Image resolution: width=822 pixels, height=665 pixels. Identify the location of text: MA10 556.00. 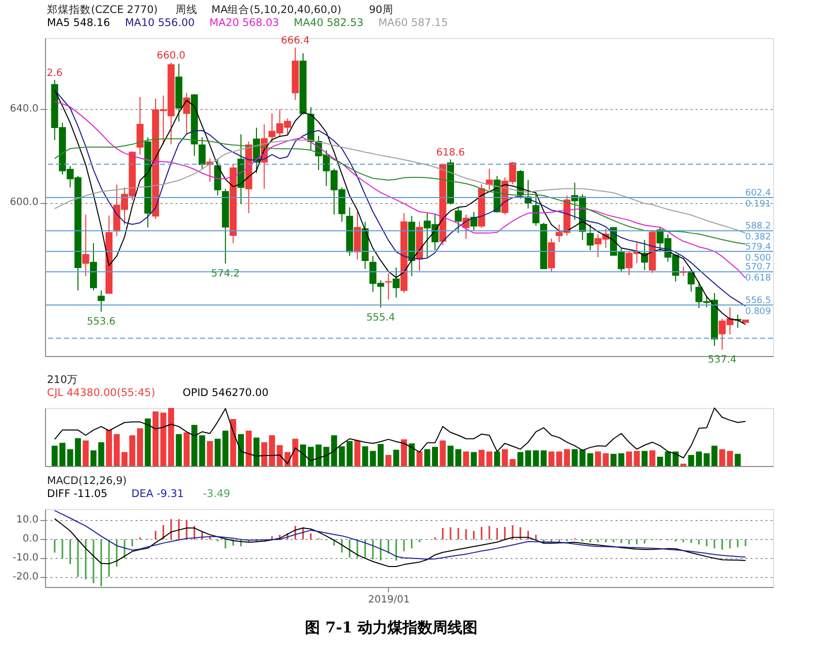
(160, 23).